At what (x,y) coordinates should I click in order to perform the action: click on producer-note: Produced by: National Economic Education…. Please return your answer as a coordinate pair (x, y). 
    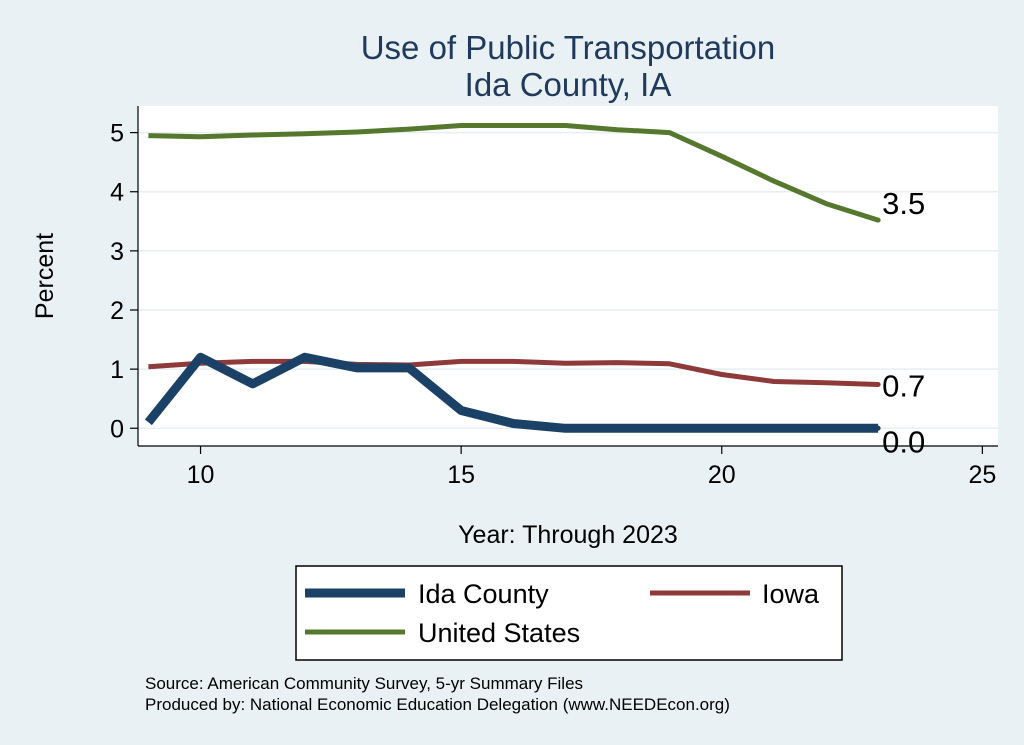
    Looking at the image, I should click on (437, 704).